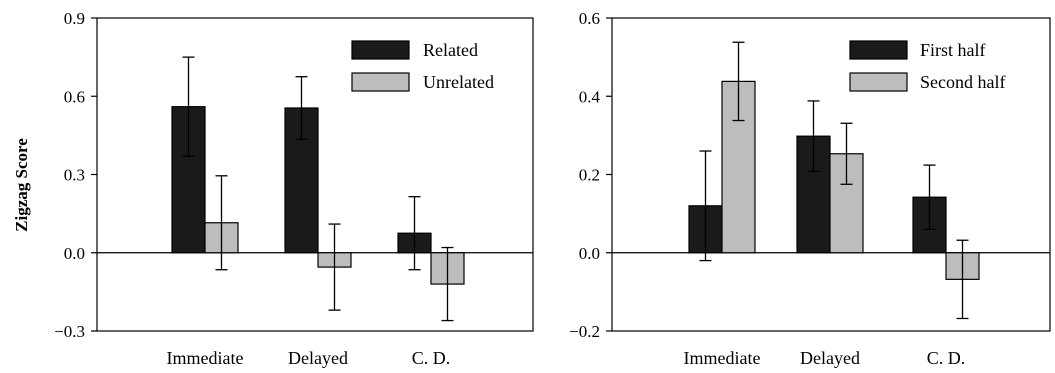 The width and height of the screenshot is (1055, 373). What do you see at coordinates (69, 331) in the screenshot?
I see `y-tick-label: −0.3` at bounding box center [69, 331].